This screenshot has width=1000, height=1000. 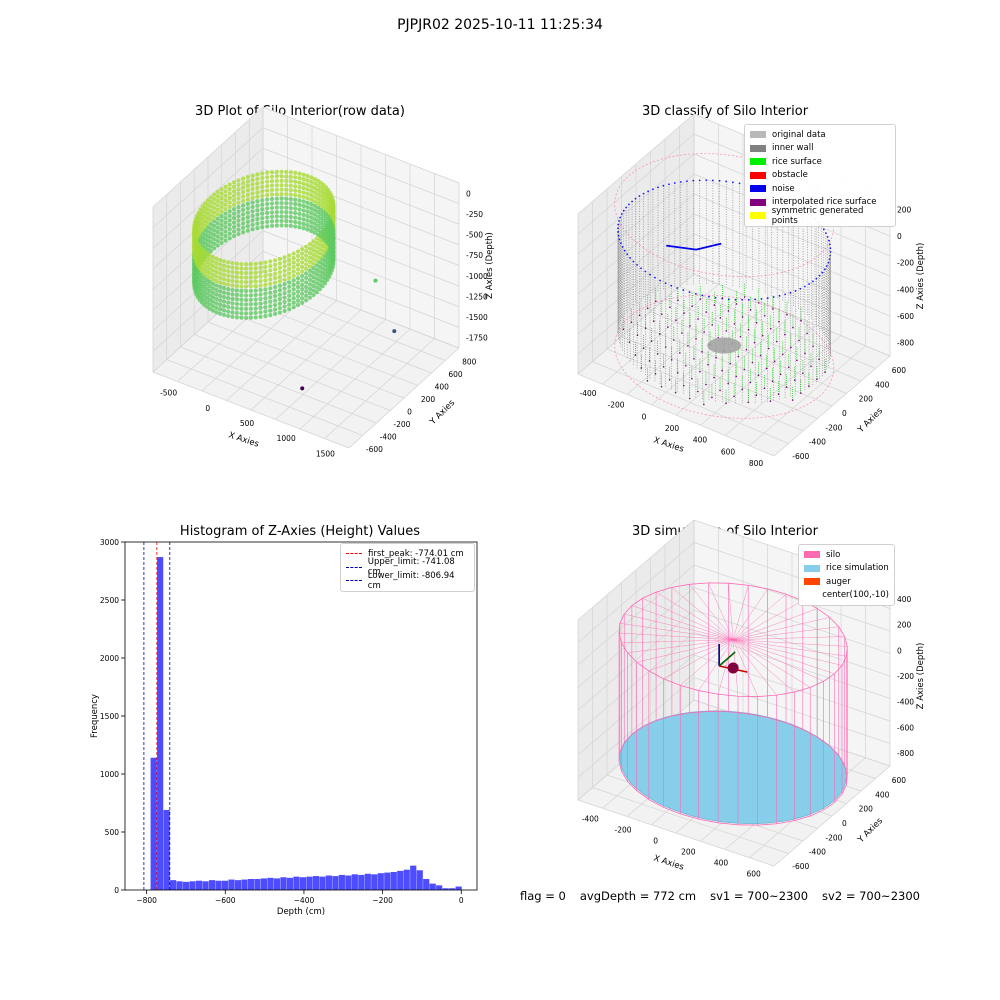 What do you see at coordinates (208, 219) in the screenshot?
I see `p1-grid-z` at bounding box center [208, 219].